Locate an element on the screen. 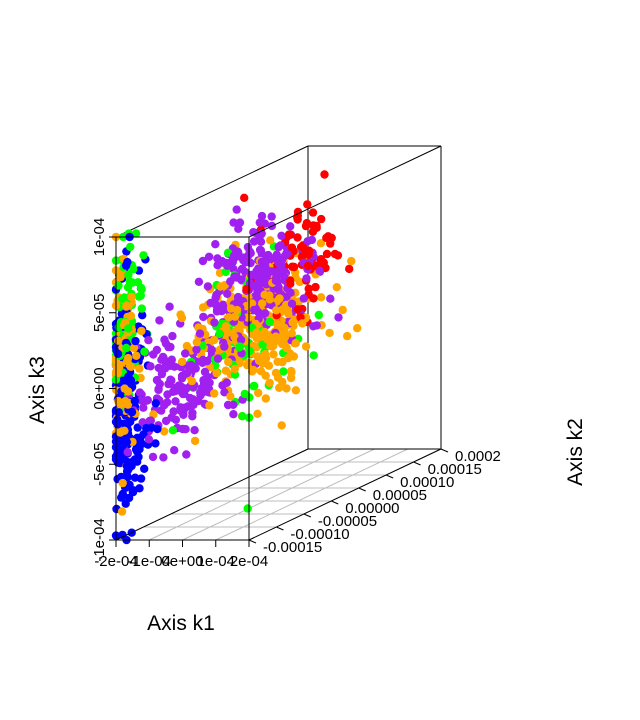 The height and width of the screenshot is (720, 640). y-tick-label: -0.00005 is located at coordinates (347, 521).